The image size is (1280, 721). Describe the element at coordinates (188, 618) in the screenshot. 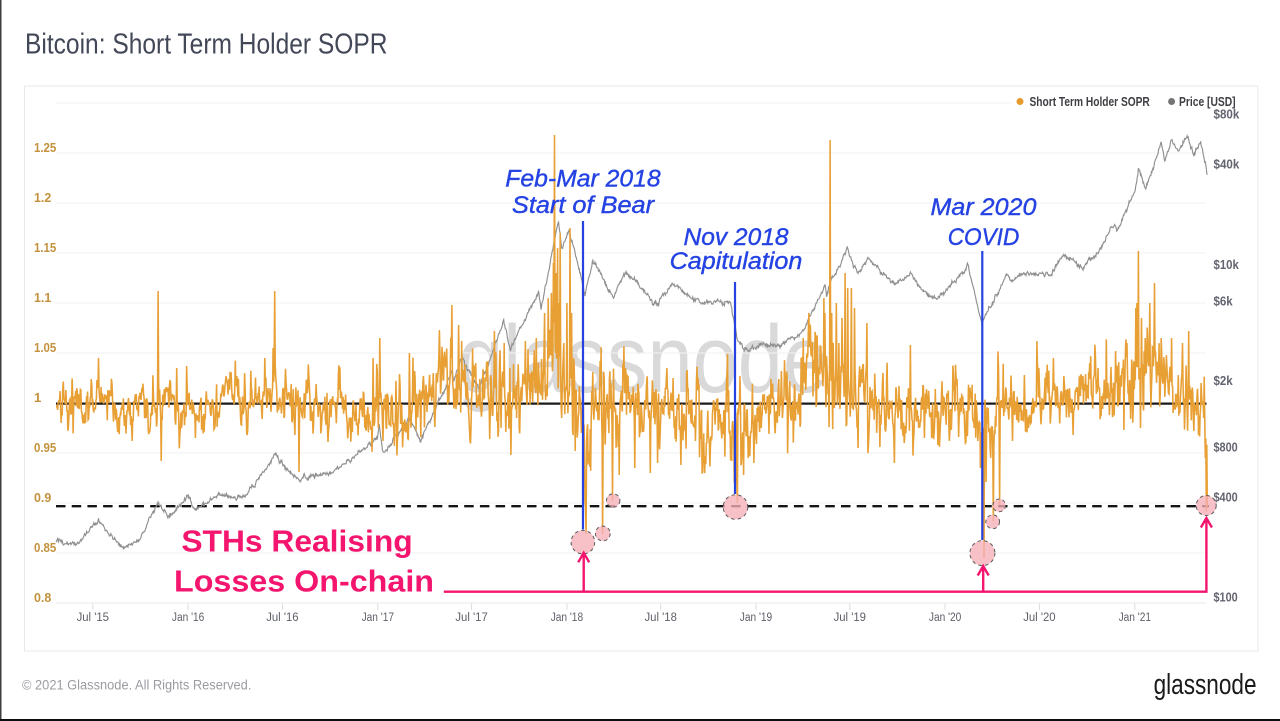

I see `svg-text: Jan '16` at that location.